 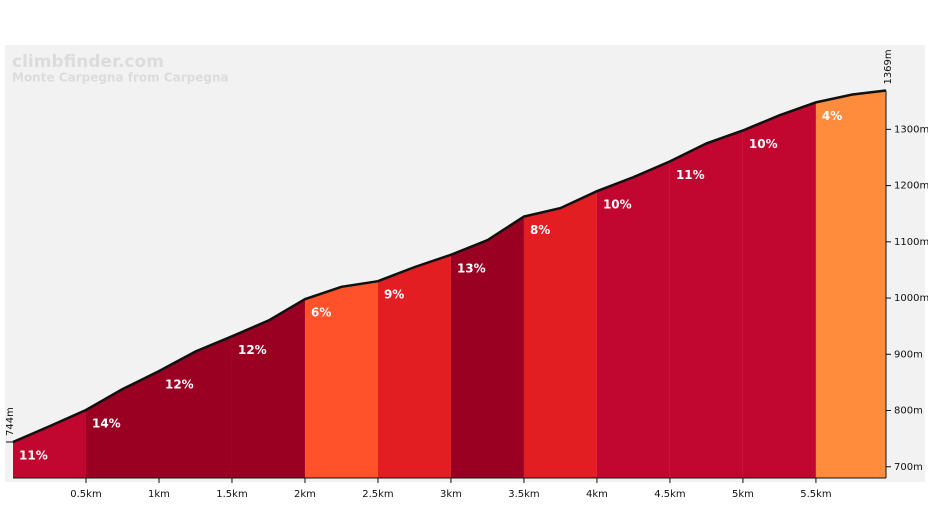 What do you see at coordinates (106, 423) in the screenshot?
I see `grade-label: 14%` at bounding box center [106, 423].